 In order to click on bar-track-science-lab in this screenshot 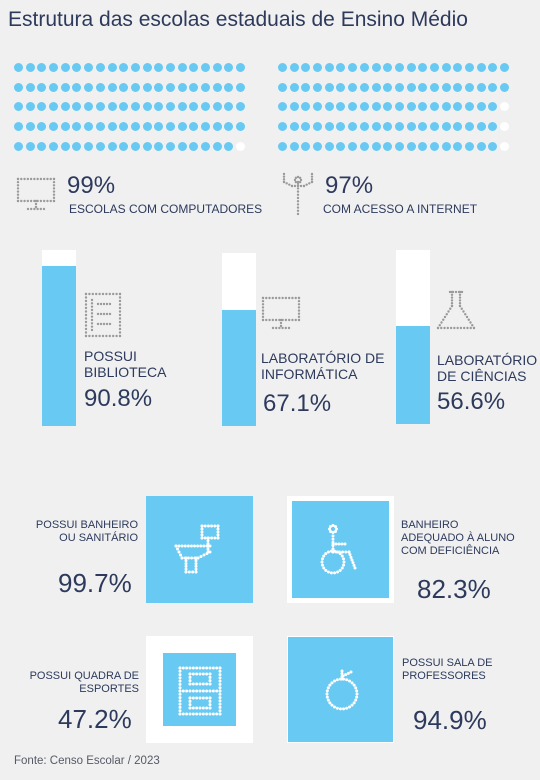, I will do `click(413, 337)`.